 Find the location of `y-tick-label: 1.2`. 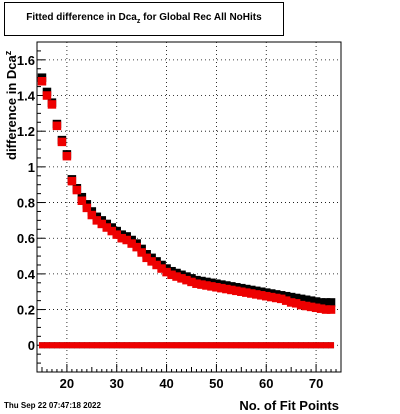

y-tick-label: 1.2 is located at coordinates (26, 131).